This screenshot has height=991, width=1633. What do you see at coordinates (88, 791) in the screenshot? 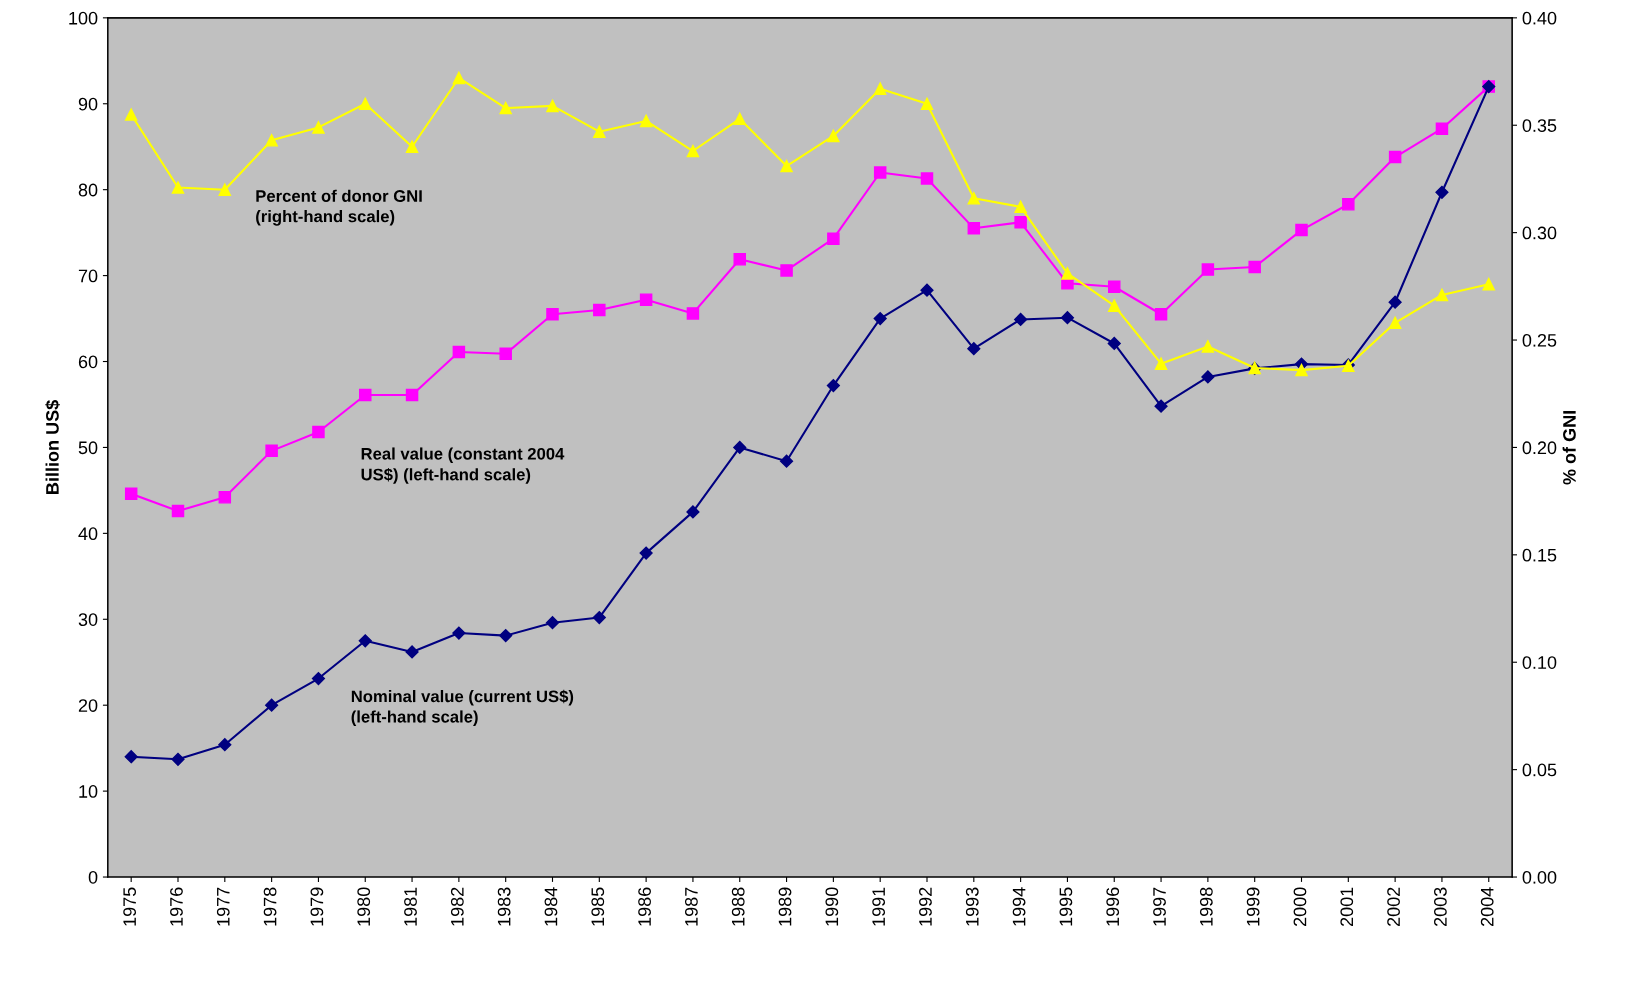
I see `y-tick-label: 10` at bounding box center [88, 791].